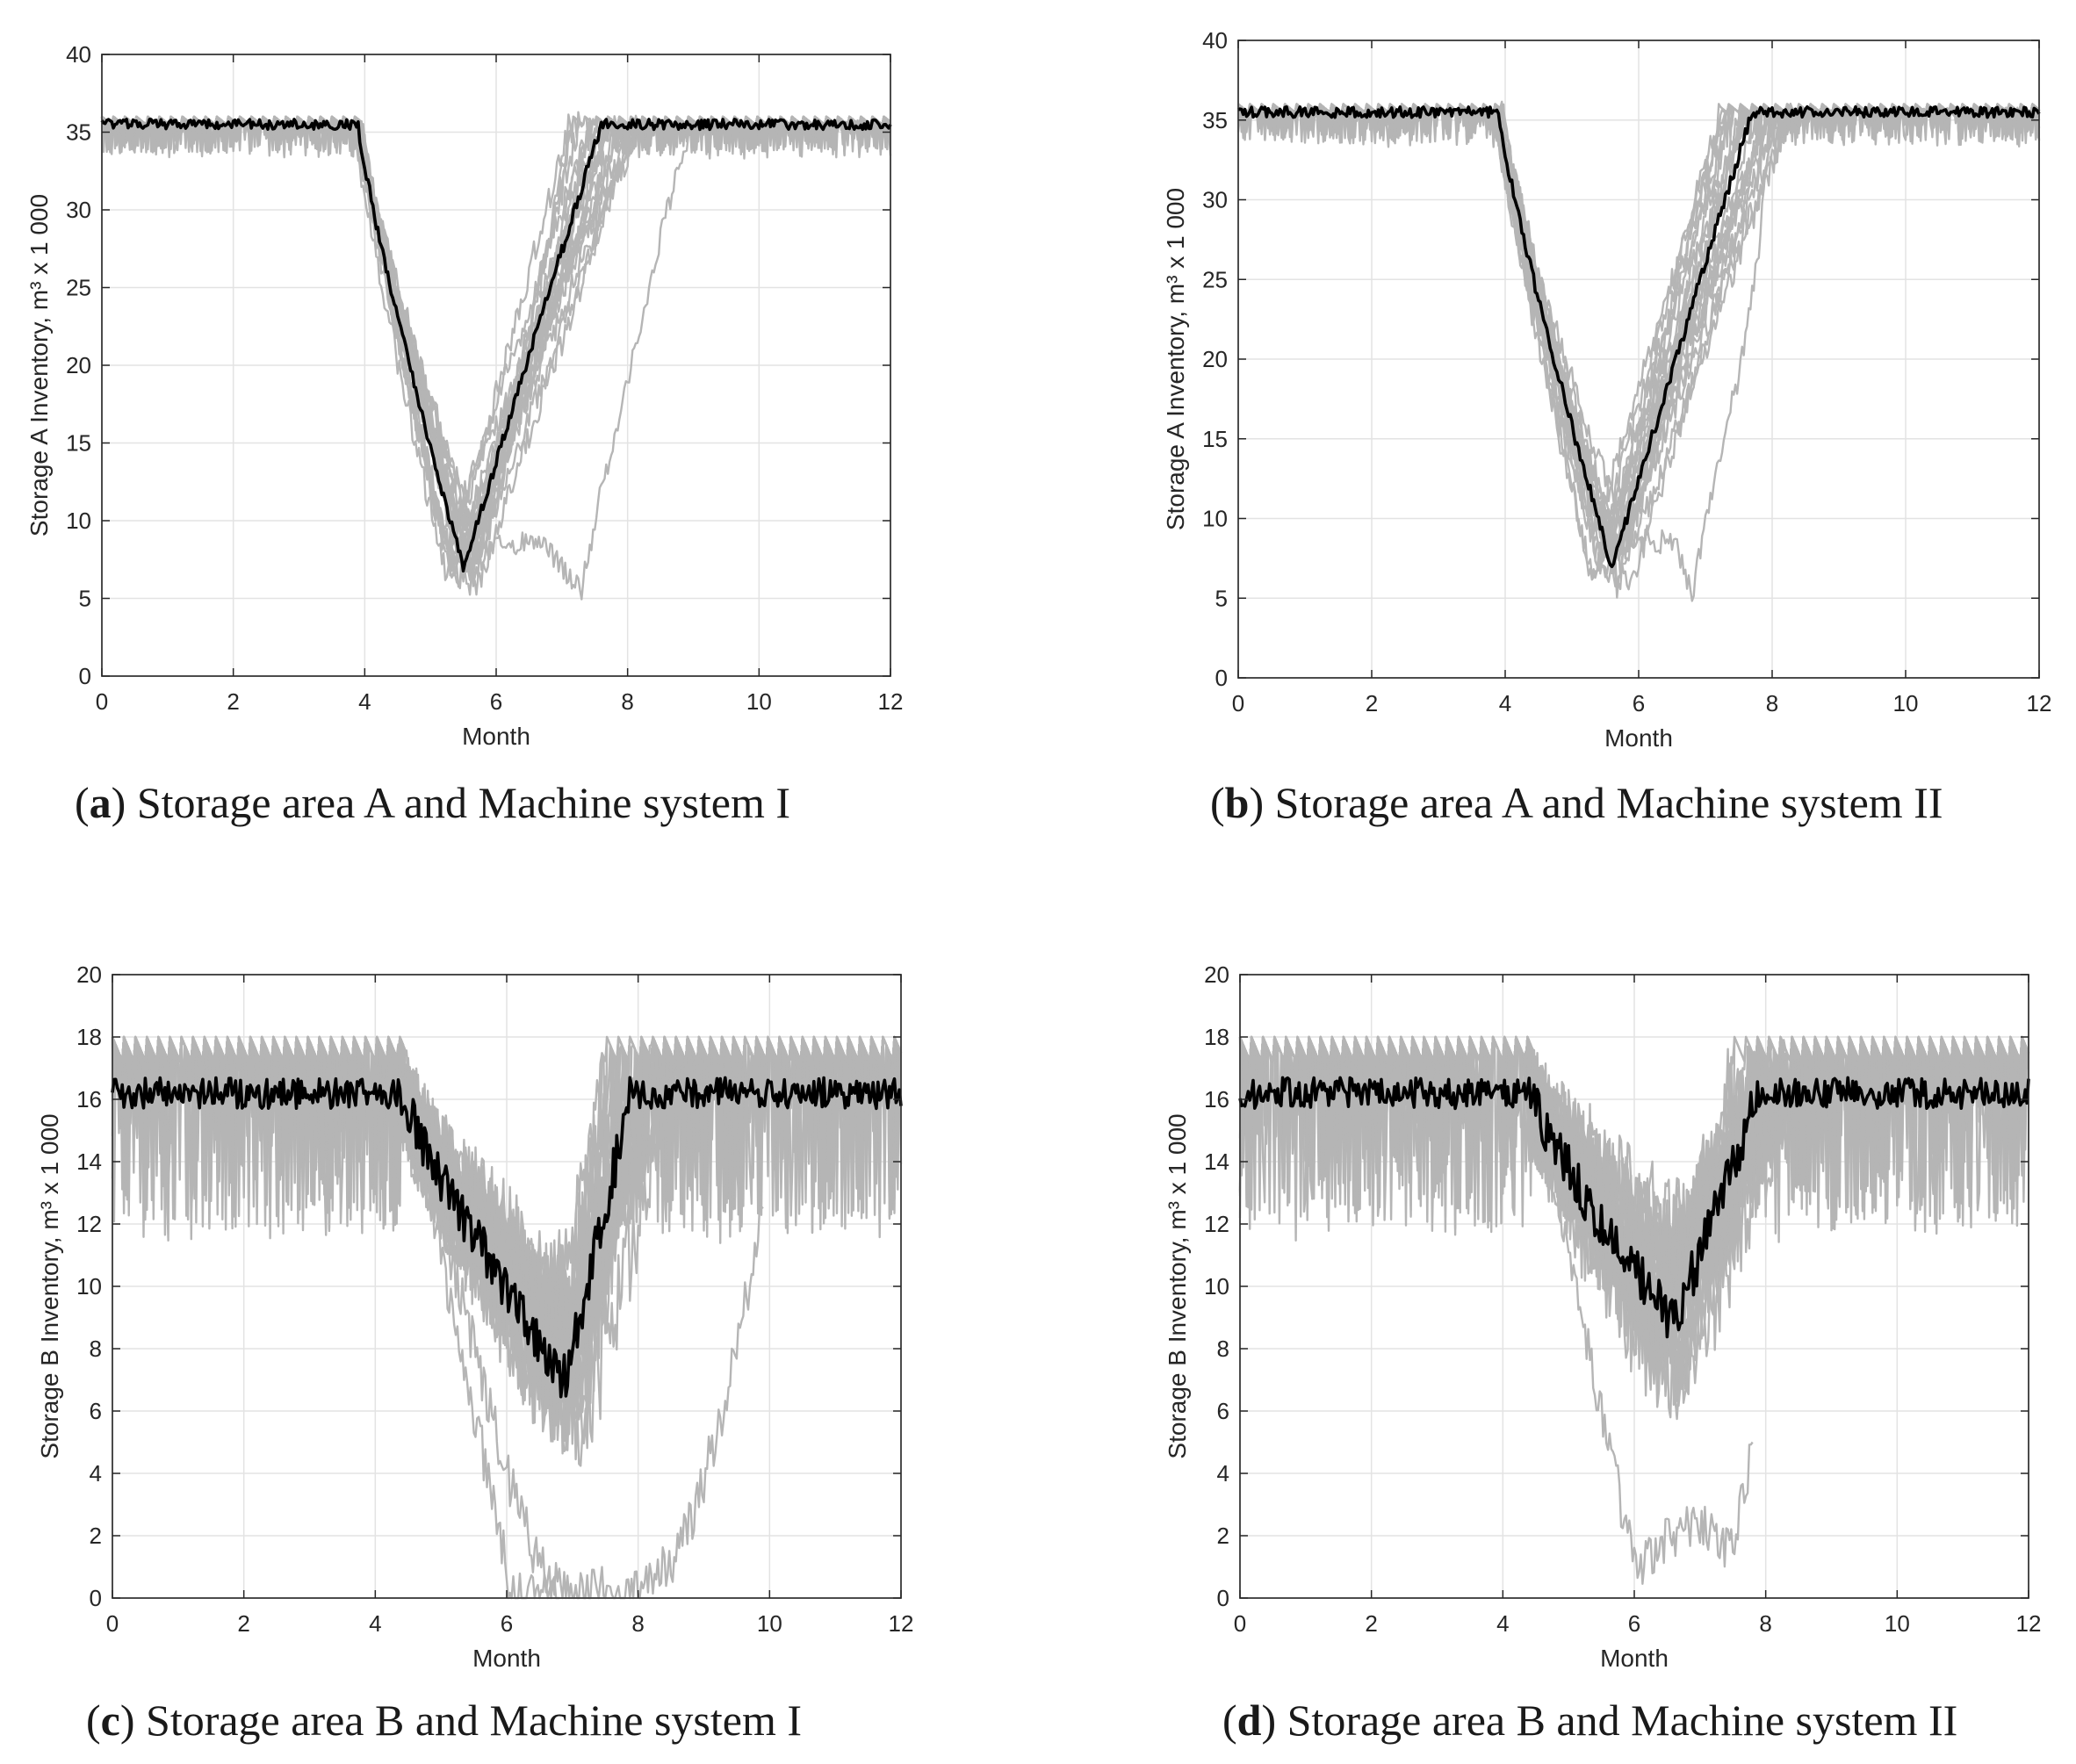 The image size is (2076, 1764). I want to click on caption-a: (a) Storage area A and Machine system I, so click(433, 802).